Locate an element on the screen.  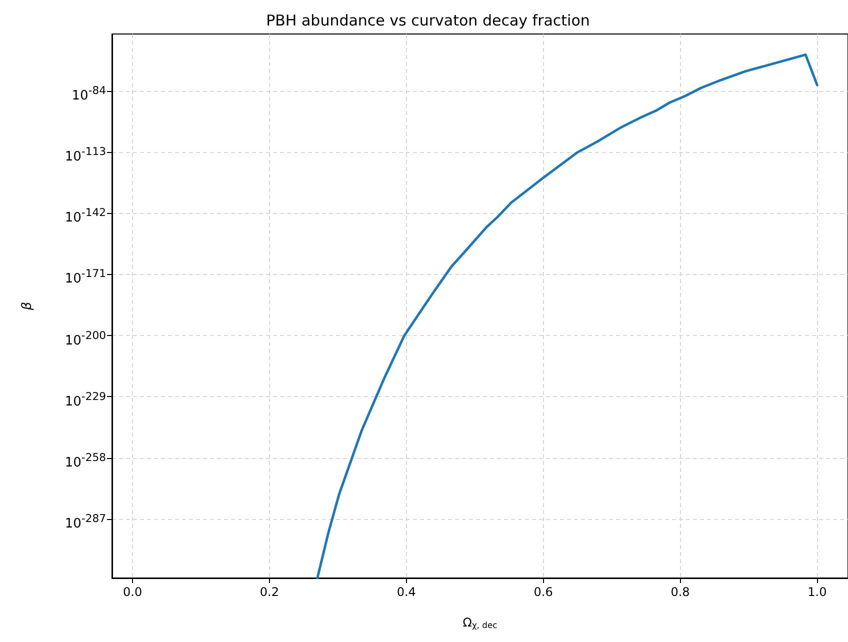
x-tick-label: 0.4 is located at coordinates (406, 592).